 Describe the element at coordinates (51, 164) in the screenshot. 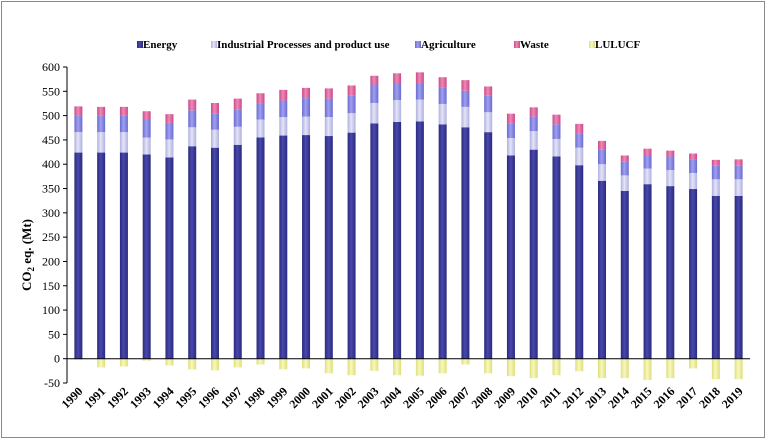

I see `y-tick-label: 400` at that location.